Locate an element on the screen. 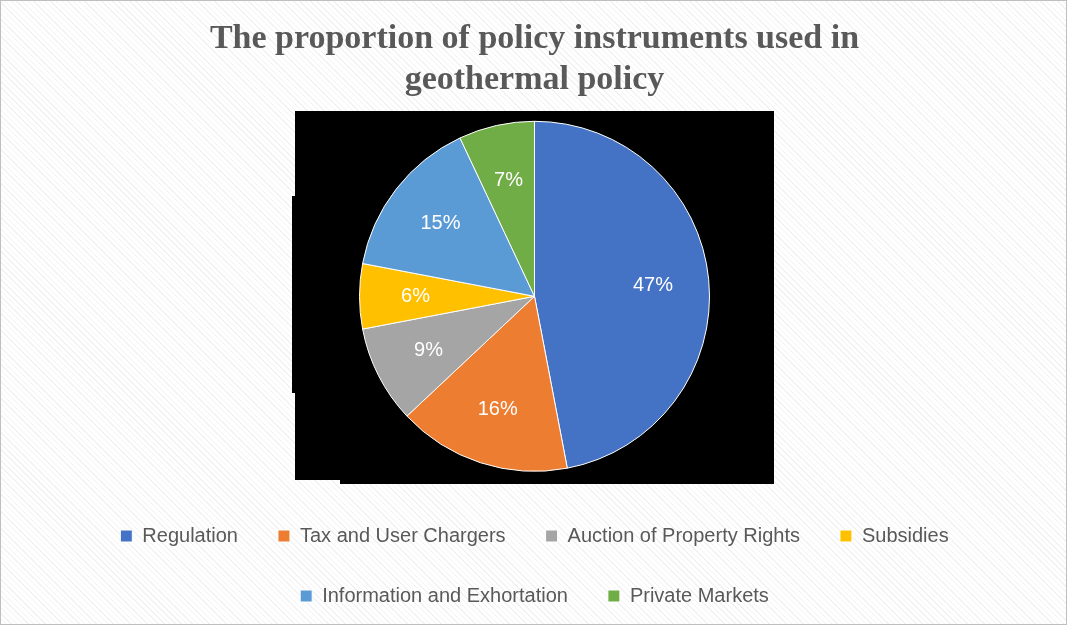  data-label: 16% is located at coordinates (497, 407).